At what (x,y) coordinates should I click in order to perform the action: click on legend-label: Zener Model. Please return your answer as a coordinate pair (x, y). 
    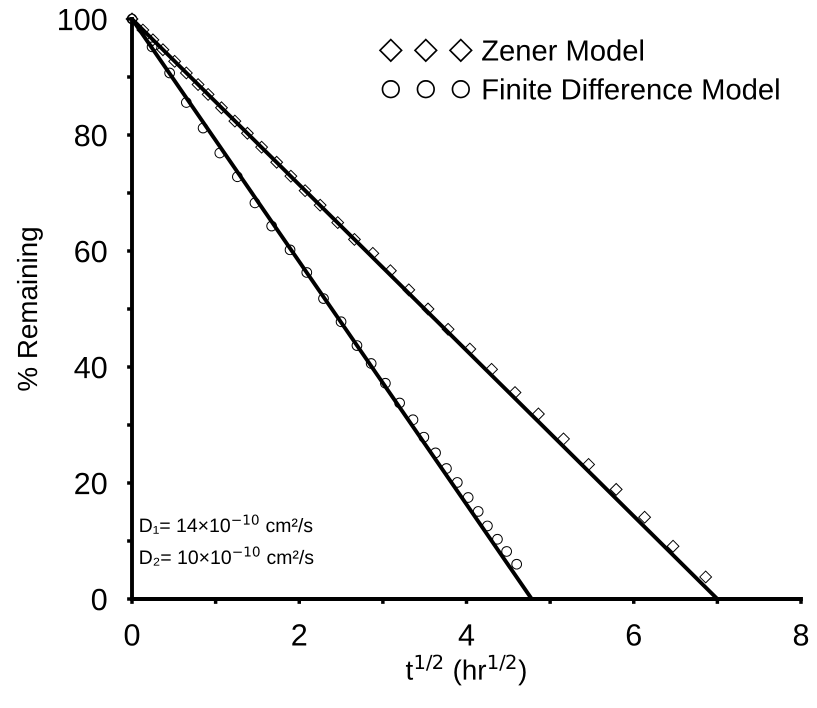
    Looking at the image, I should click on (562, 50).